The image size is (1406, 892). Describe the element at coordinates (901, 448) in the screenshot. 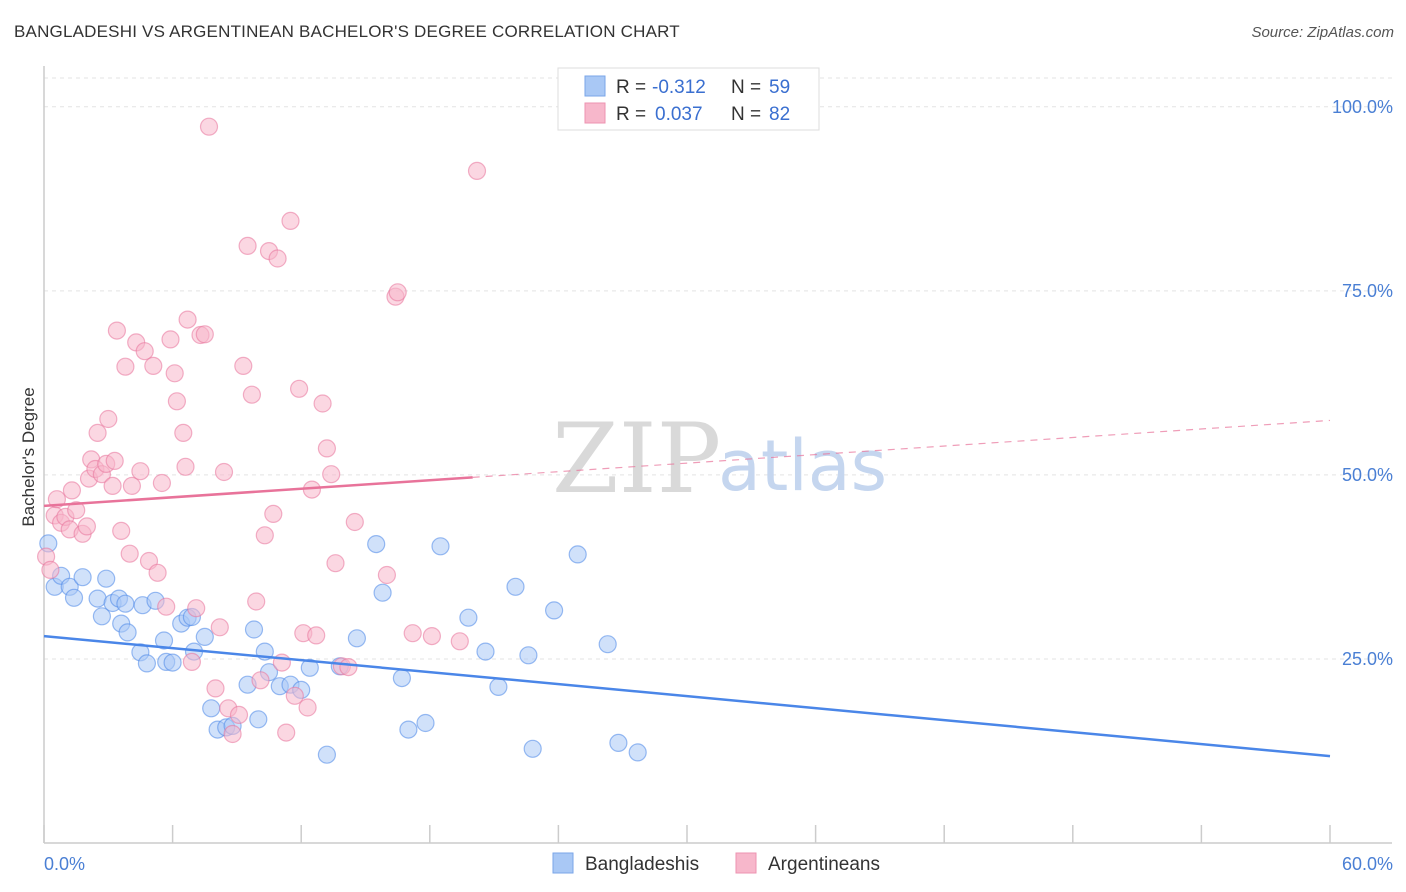

I see `trend-line-argentineans-dashed` at that location.